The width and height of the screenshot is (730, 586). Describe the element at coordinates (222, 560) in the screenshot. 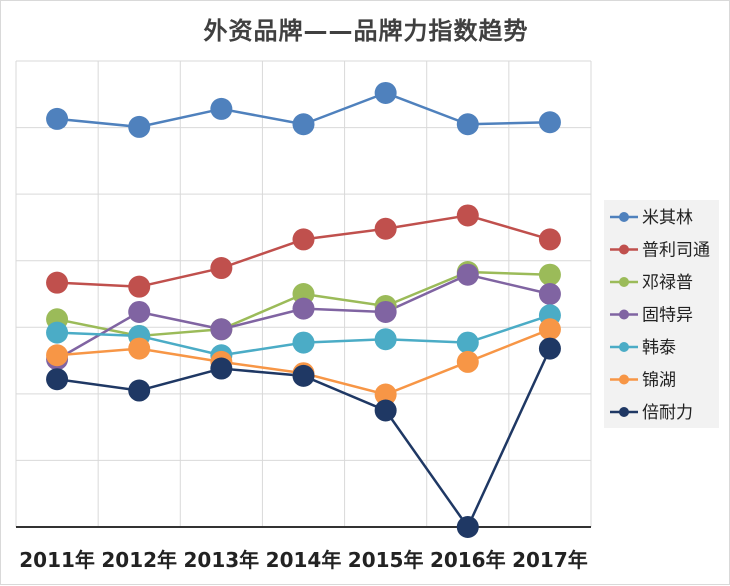

I see `x-tick-label: 2013年` at that location.